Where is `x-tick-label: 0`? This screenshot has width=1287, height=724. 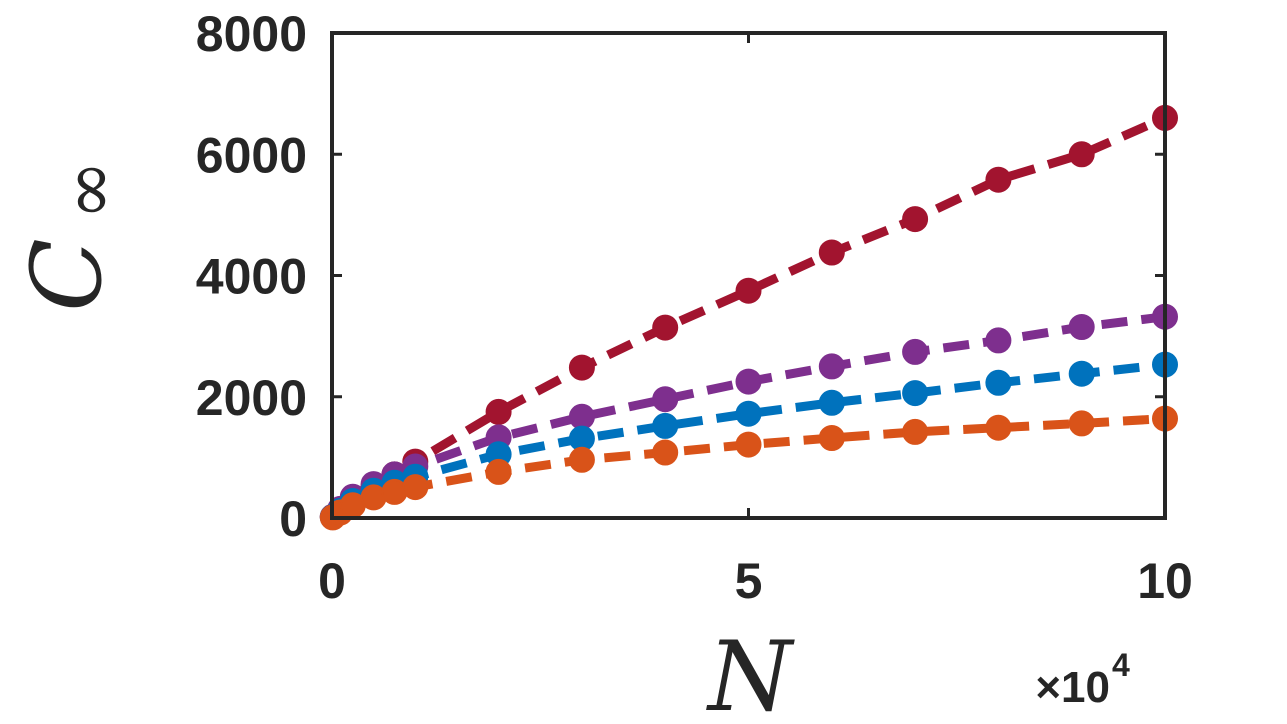 x-tick-label: 0 is located at coordinates (332, 581).